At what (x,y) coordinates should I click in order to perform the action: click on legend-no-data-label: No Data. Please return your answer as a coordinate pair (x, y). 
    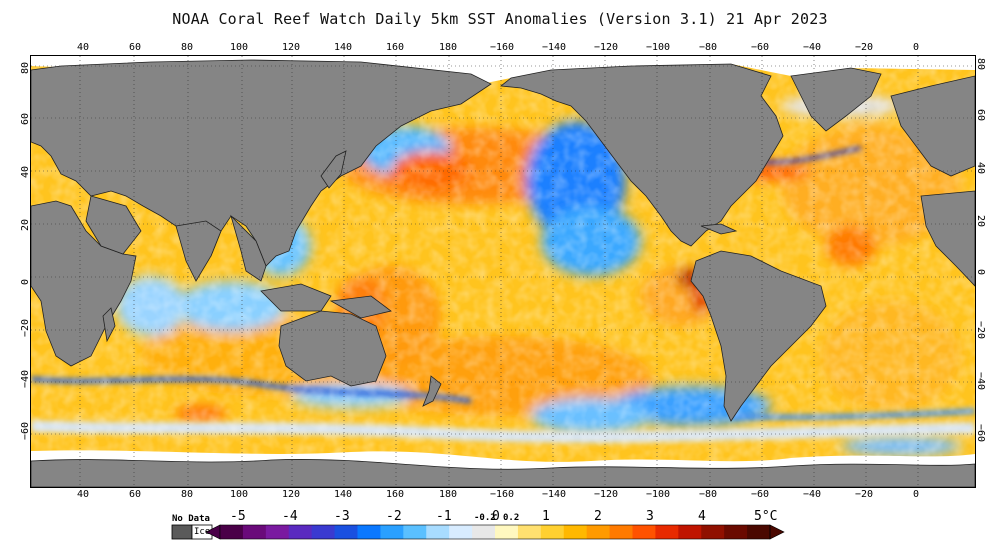
    Looking at the image, I should click on (191, 519).